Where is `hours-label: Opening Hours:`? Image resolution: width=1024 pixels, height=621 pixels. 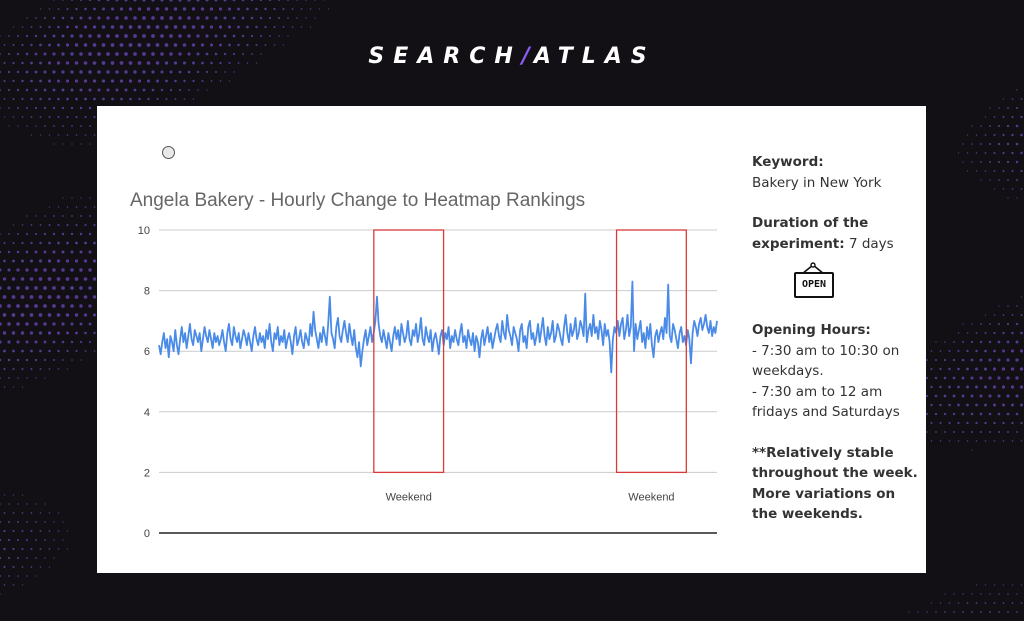
hours-label: Opening Hours: is located at coordinates (811, 330).